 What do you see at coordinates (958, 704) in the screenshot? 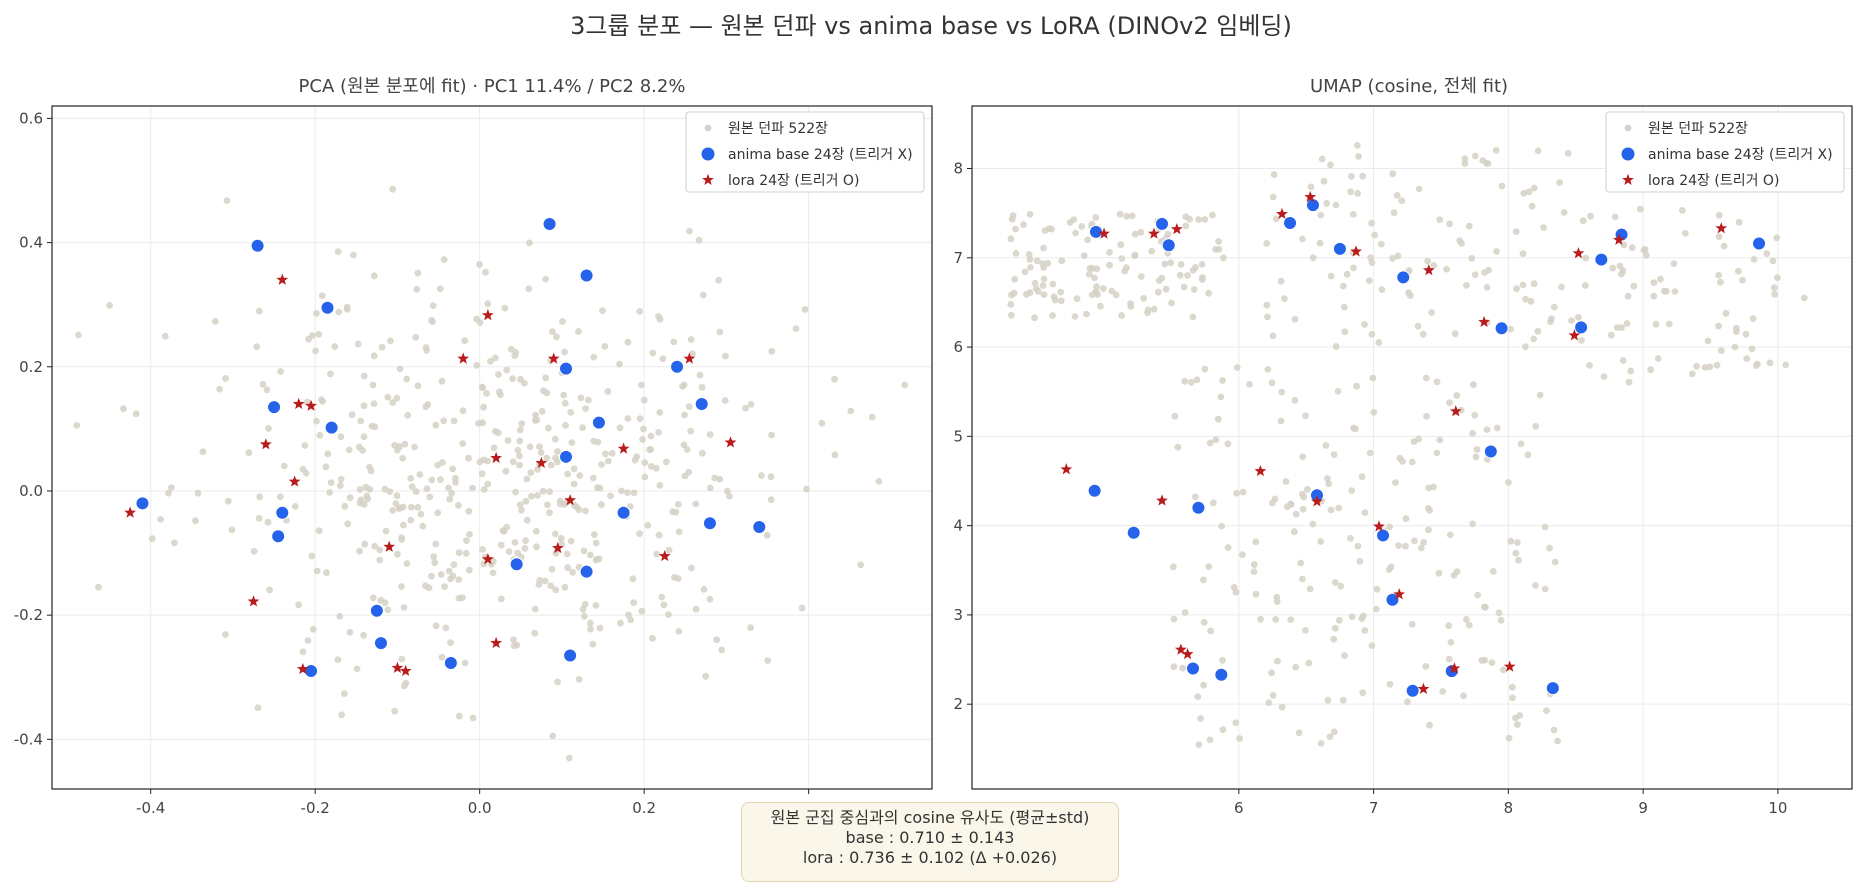
I see `y-tick-label: 2` at bounding box center [958, 704].